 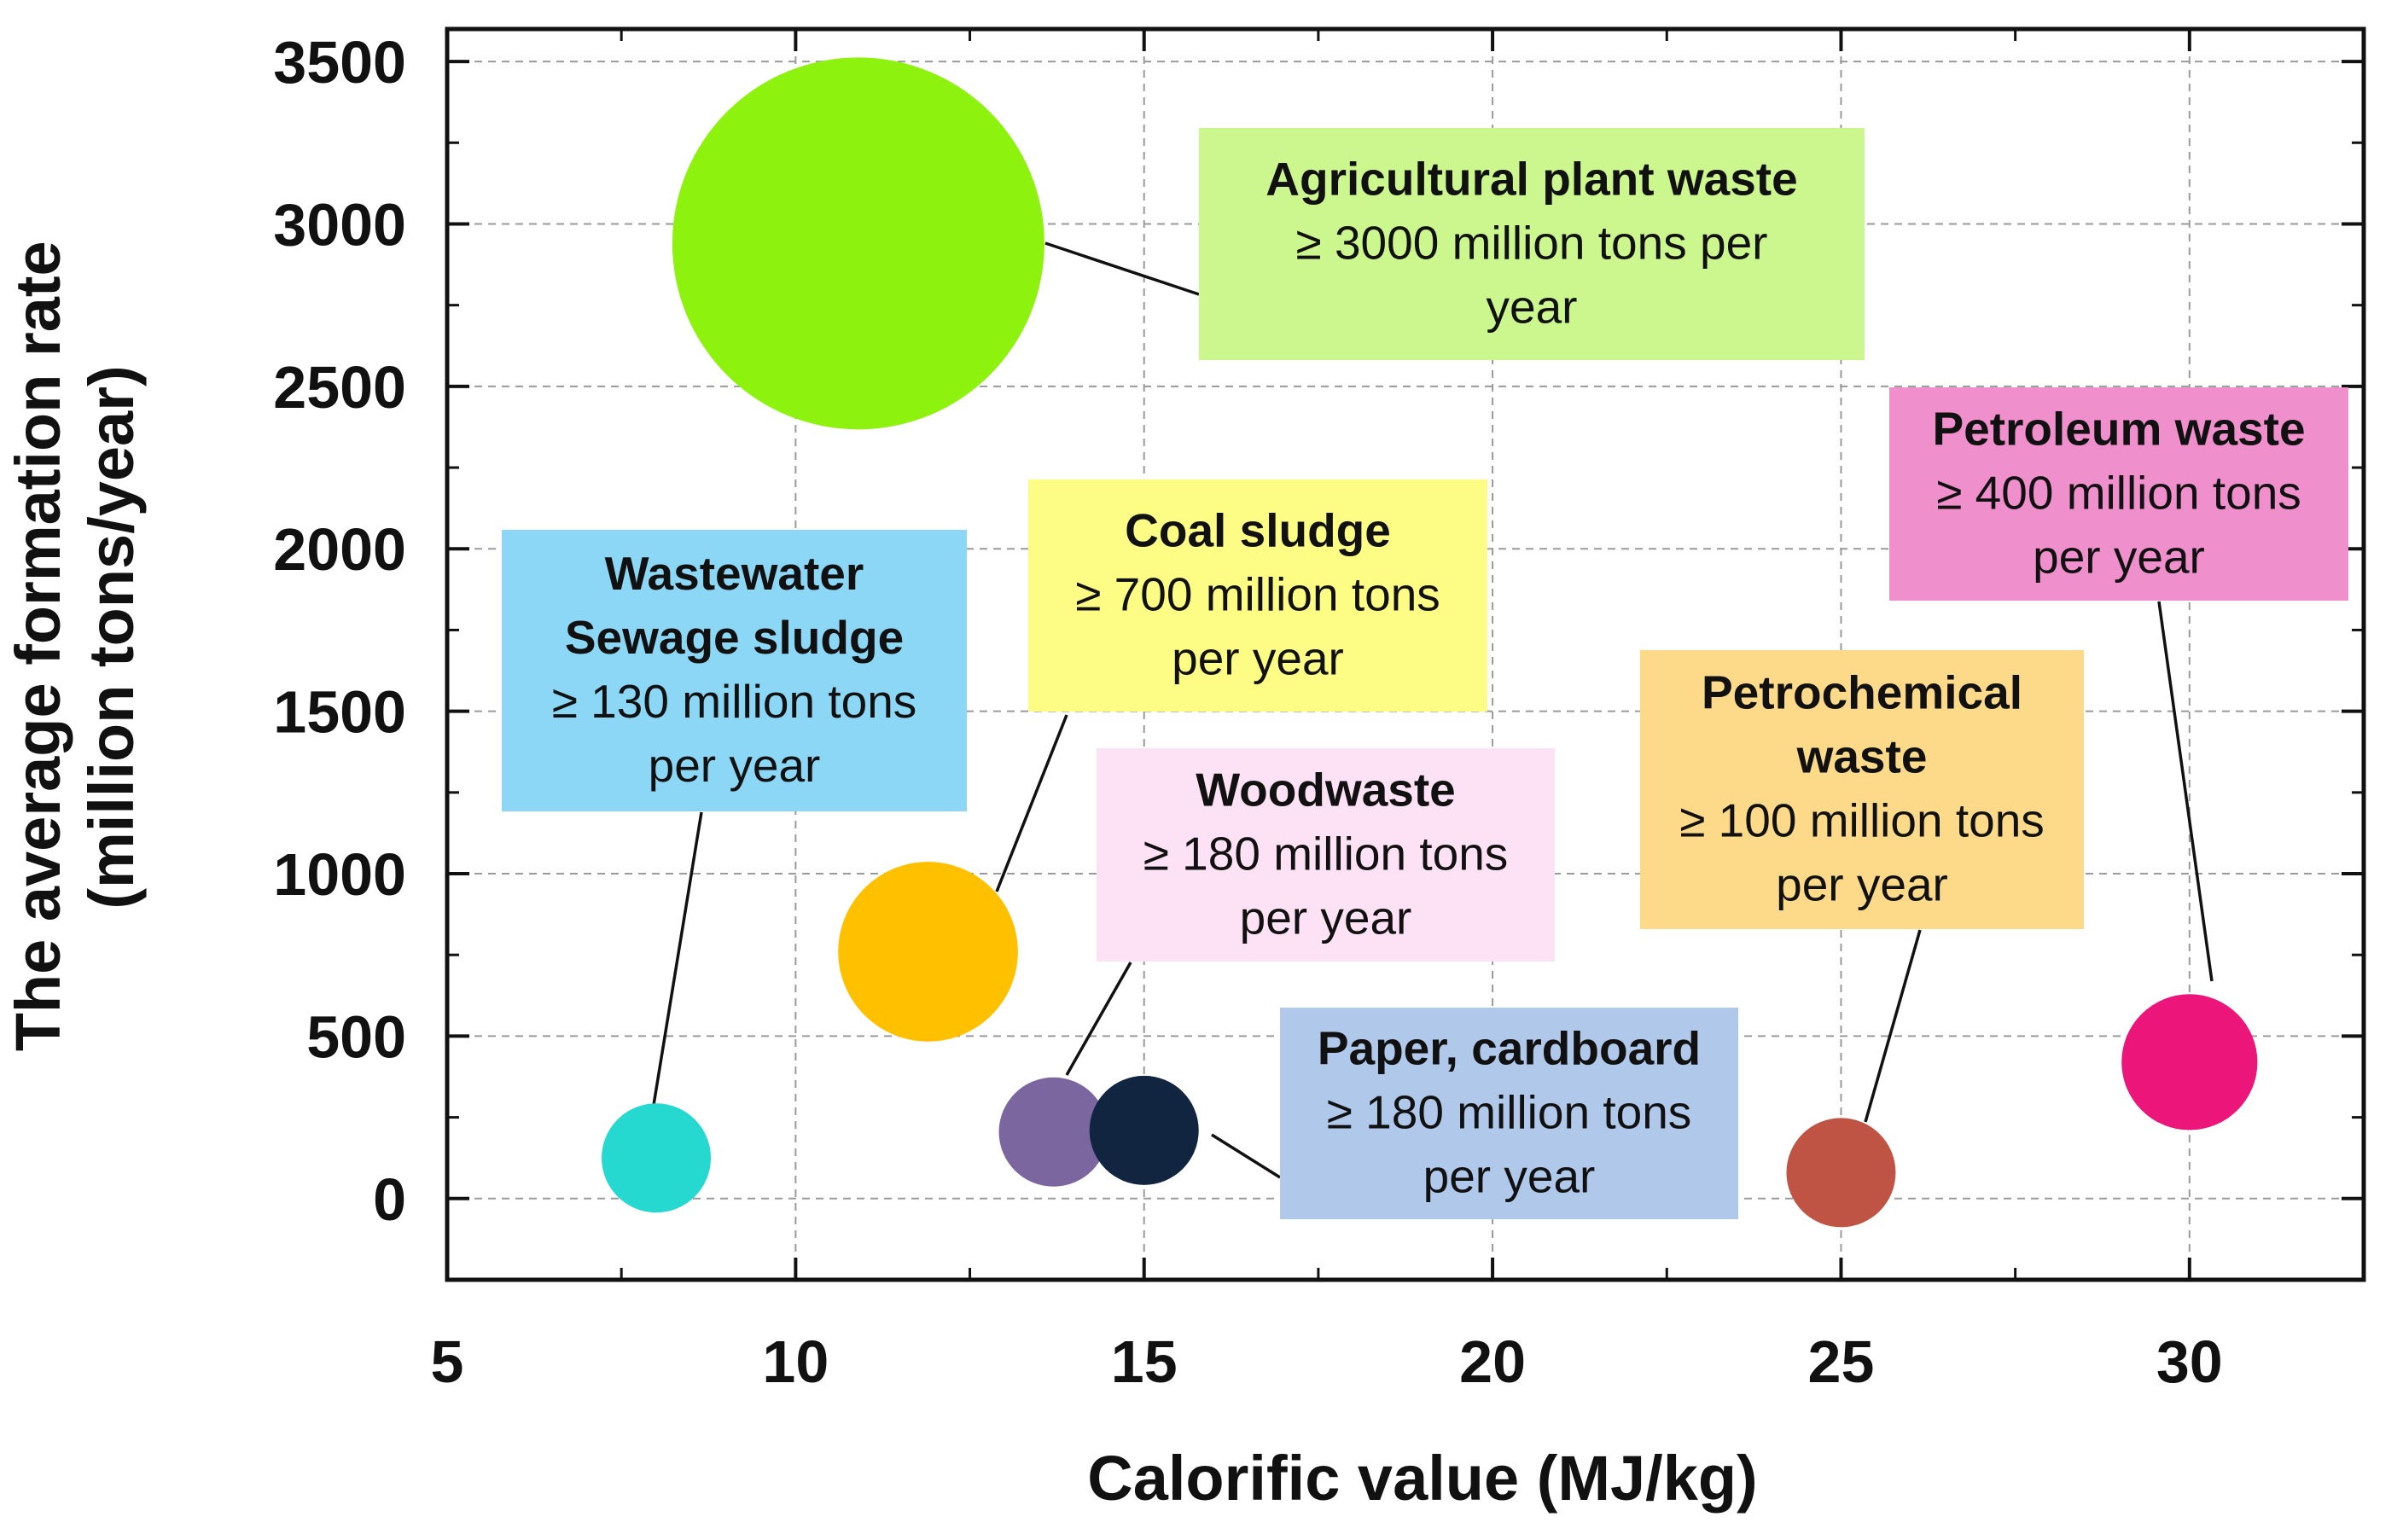 I want to click on annotation-text: ≥ 3000 million tons per, so click(x=1532, y=243).